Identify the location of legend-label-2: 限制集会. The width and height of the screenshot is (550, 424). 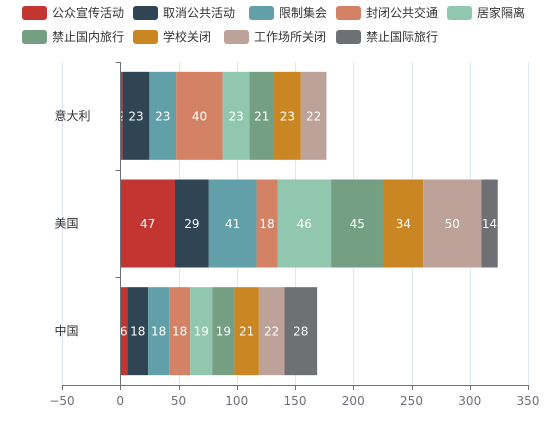
(303, 12).